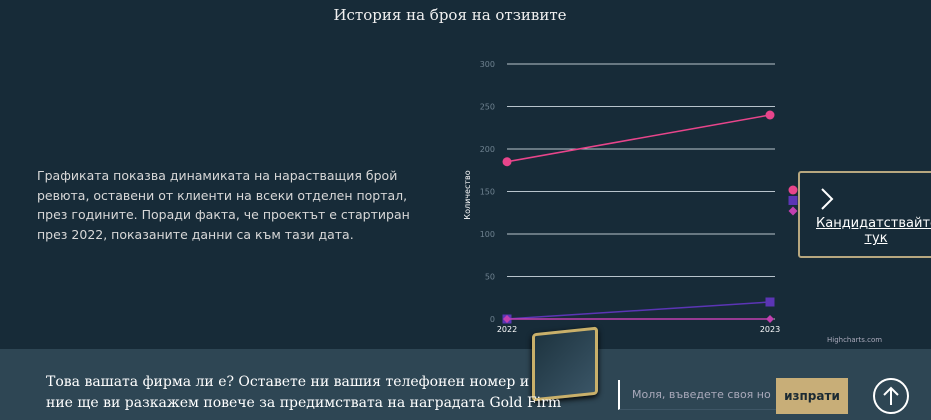  I want to click on arrow-up-icon, so click(891, 395).